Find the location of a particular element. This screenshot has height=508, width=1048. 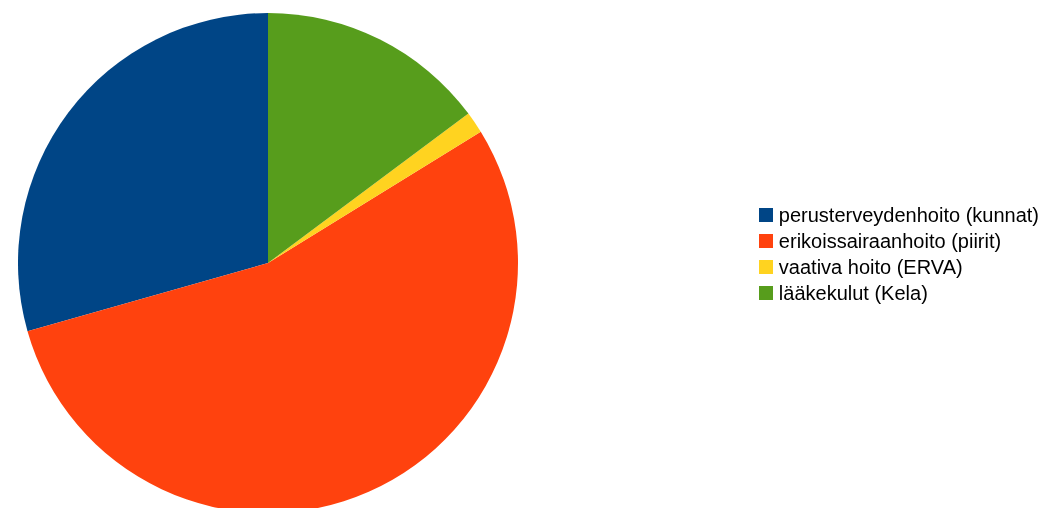

legend-label: erikoissairaanhoito (piirit) is located at coordinates (890, 241).